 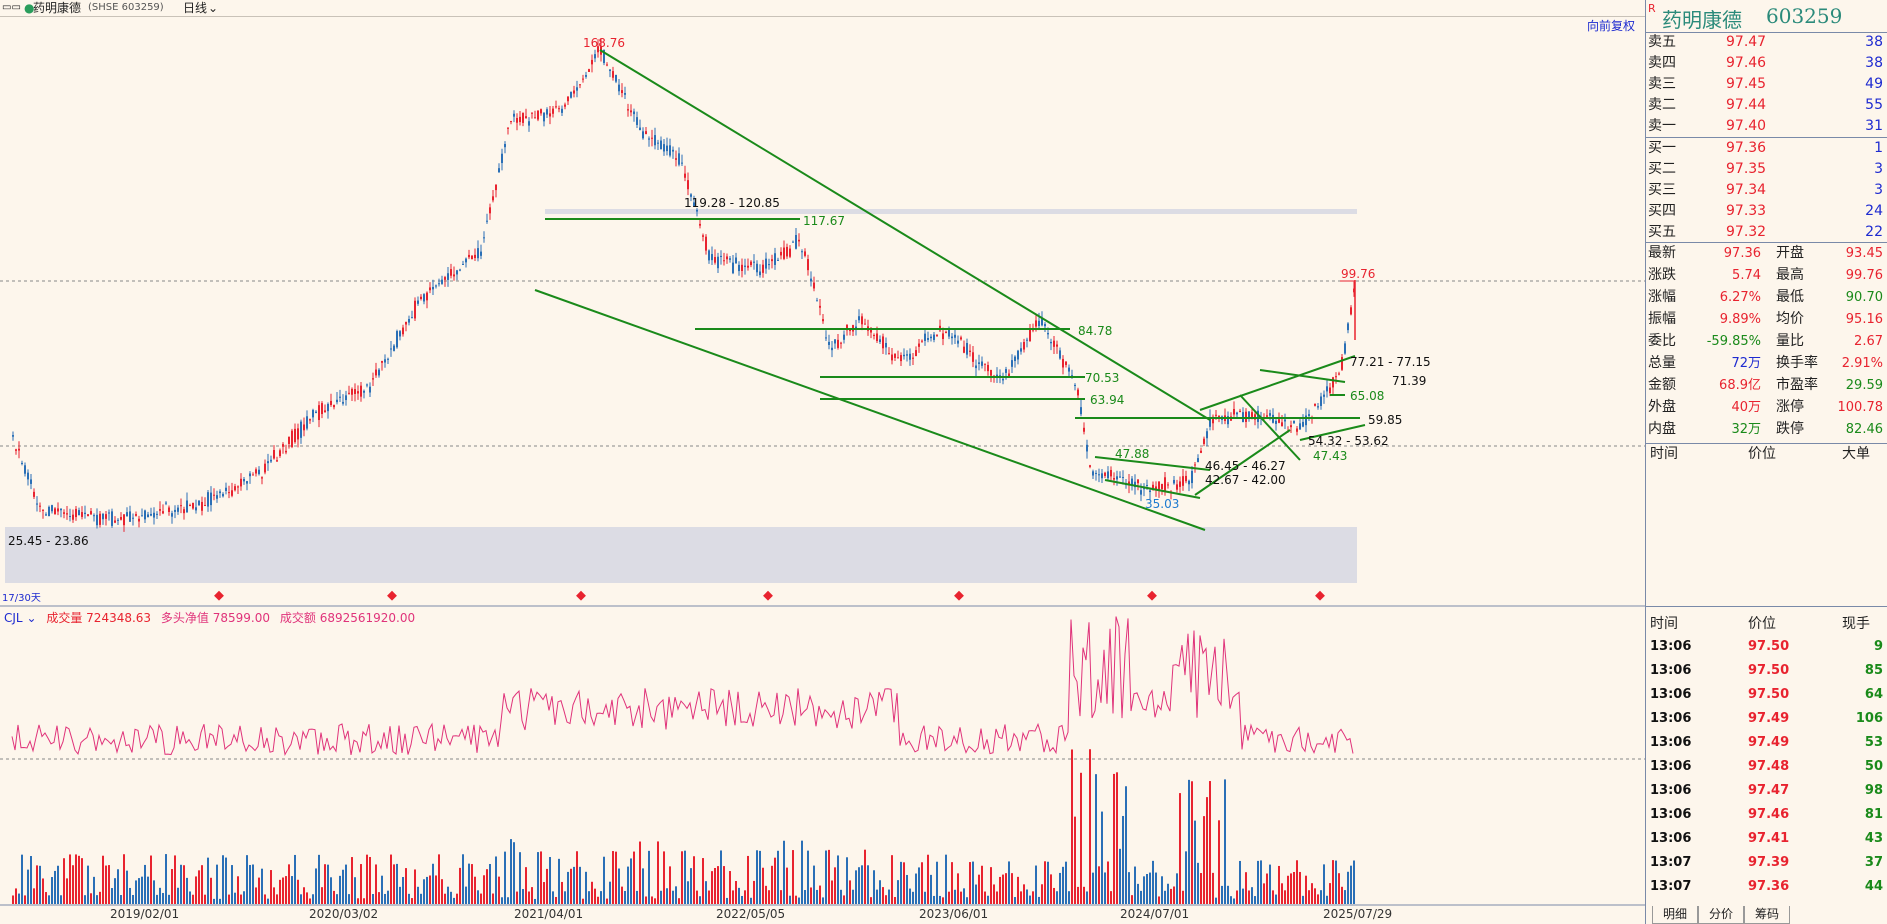 I want to click on book-row: 买四 97.33 24, so click(x=1766, y=211).